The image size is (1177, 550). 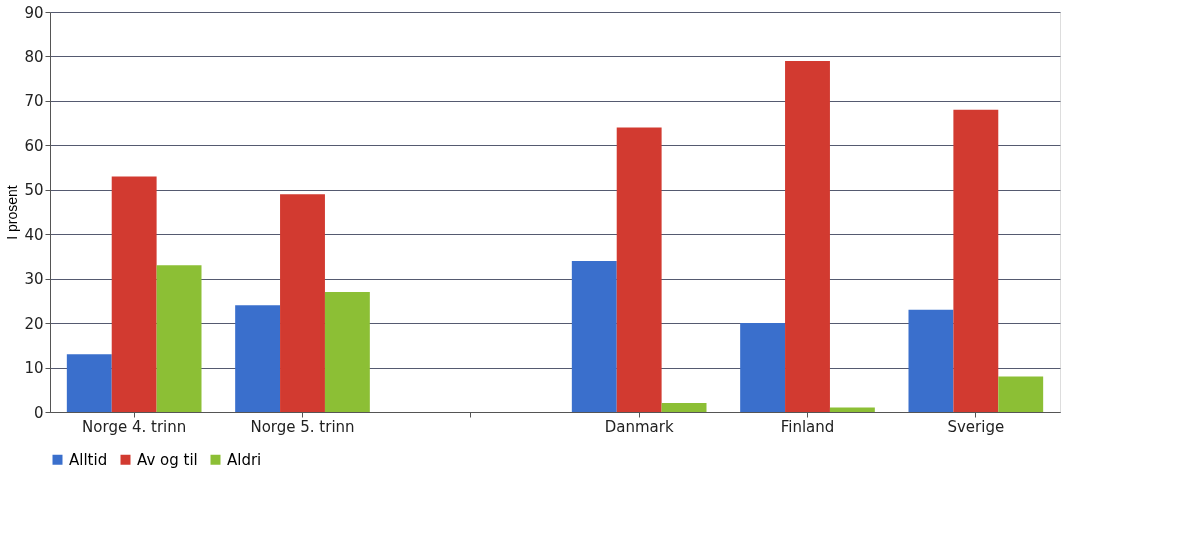 I want to click on x-tick-label: Finland, so click(x=807, y=426).